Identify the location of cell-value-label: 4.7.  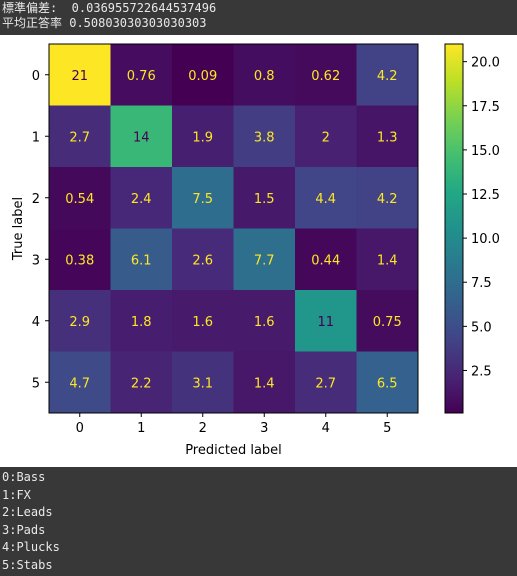
(79, 383).